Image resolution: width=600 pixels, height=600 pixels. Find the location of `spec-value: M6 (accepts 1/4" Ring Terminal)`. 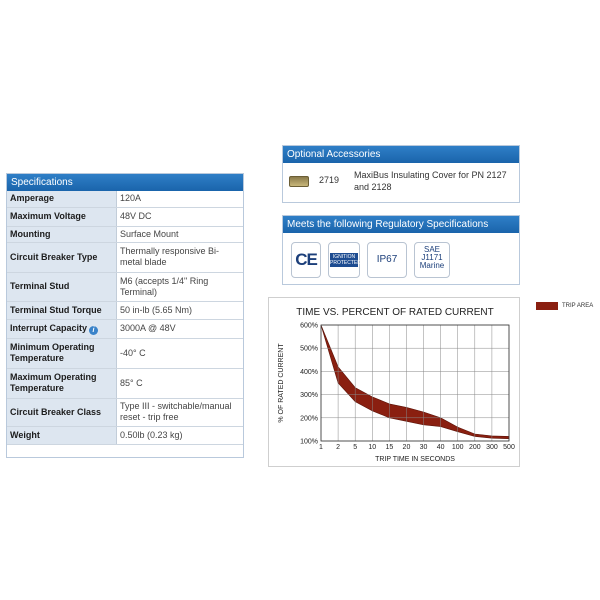

spec-value: M6 (accepts 1/4" Ring Terminal) is located at coordinates (179, 287).